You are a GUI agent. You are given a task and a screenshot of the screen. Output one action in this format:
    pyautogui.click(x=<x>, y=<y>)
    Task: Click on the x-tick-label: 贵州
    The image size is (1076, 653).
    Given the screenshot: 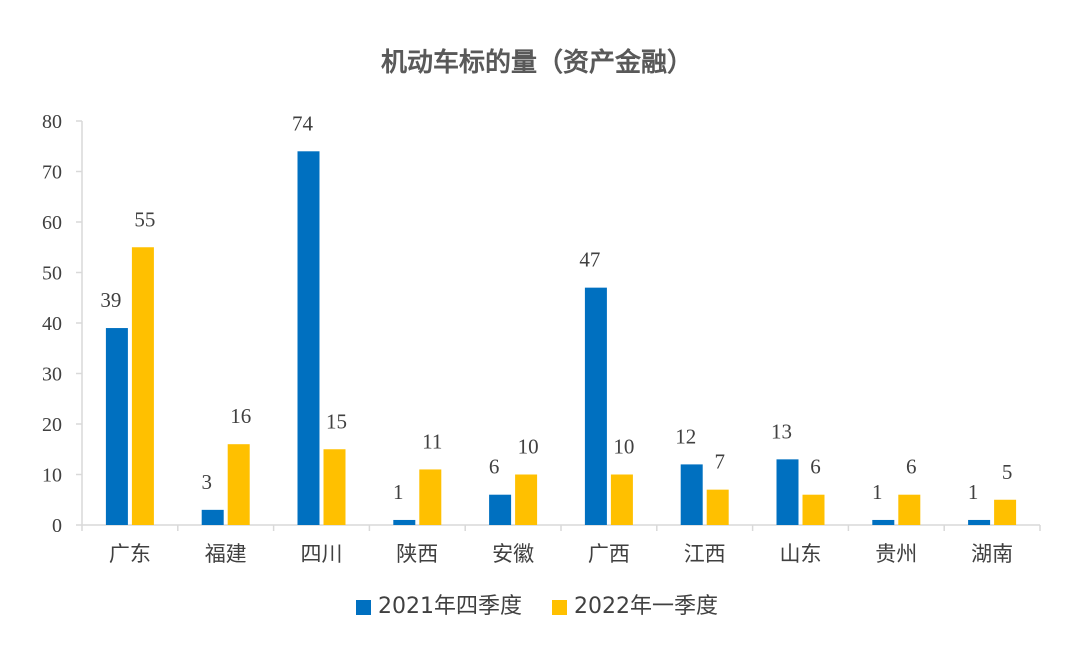 What is the action you would take?
    pyautogui.click(x=896, y=554)
    